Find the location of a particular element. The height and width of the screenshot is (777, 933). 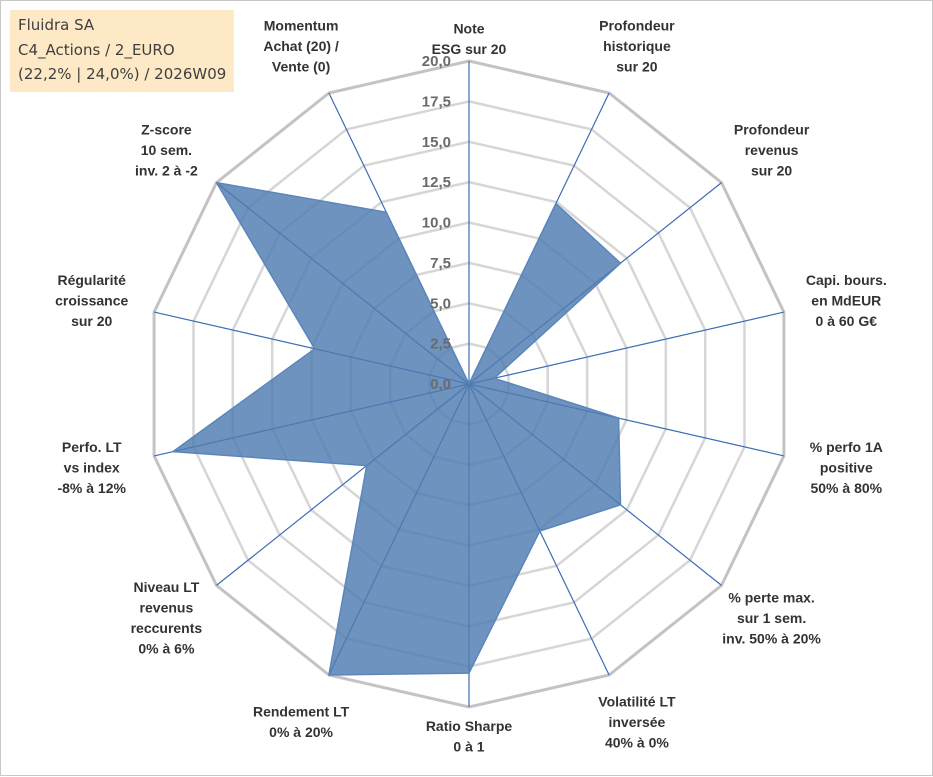

category-label-3-line-1: en MdEUR is located at coordinates (846, 301).